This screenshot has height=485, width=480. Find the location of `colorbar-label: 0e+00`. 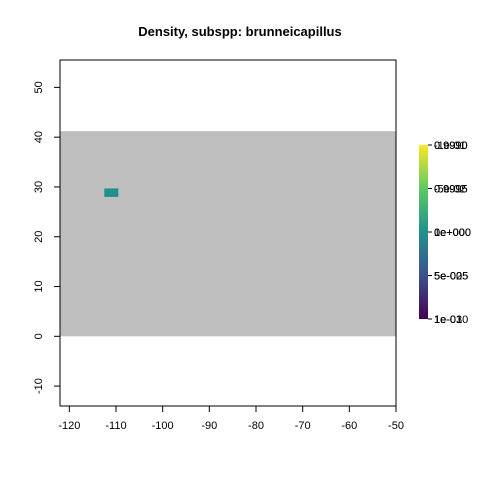

colorbar-label: 0e+00 is located at coordinates (449, 233).